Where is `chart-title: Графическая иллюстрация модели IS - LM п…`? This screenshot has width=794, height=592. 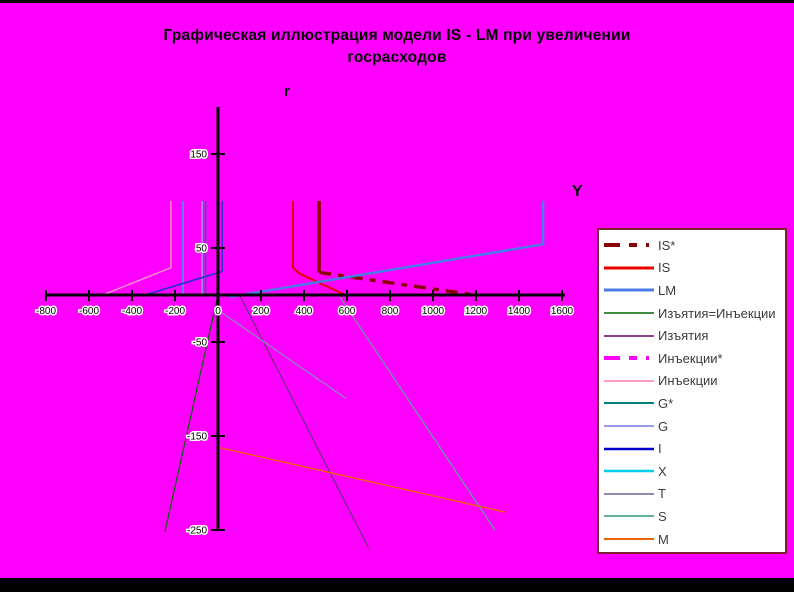 chart-title: Графическая иллюстрация модели IS - LM п… is located at coordinates (397, 47).